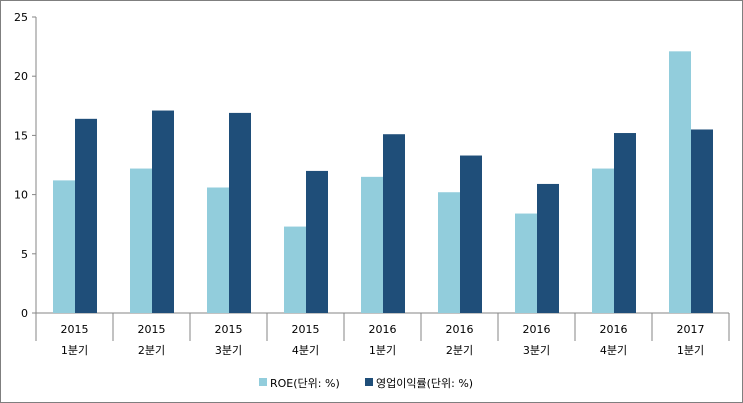 This screenshot has height=403, width=743. Describe the element at coordinates (21, 135) in the screenshot. I see `y-tick-label: 15` at that location.